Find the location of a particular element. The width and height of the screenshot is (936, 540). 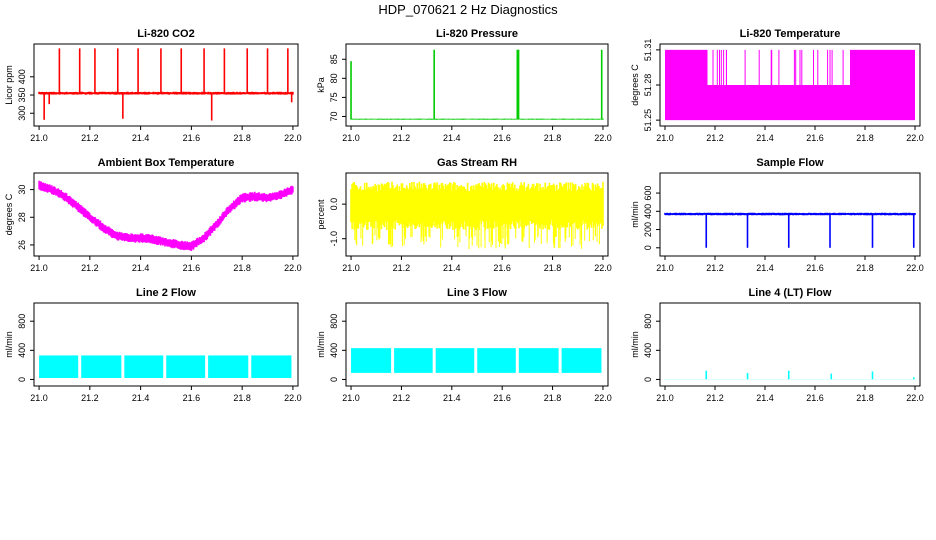

y-tick-label: 85 is located at coordinates (334, 59).